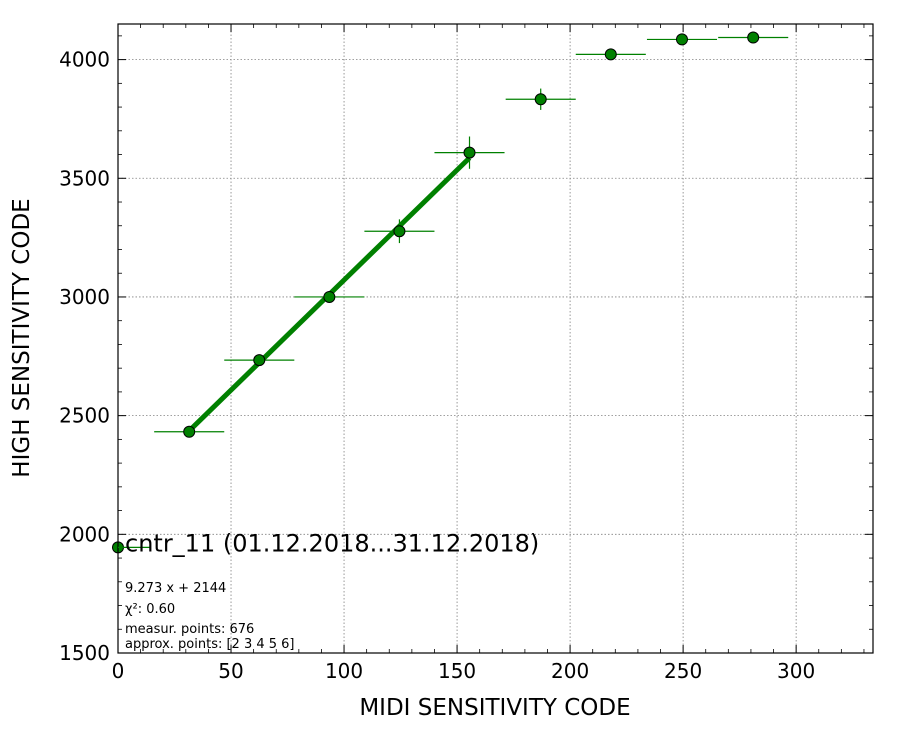  I want to click on x-tick-label: 150, so click(457, 671).